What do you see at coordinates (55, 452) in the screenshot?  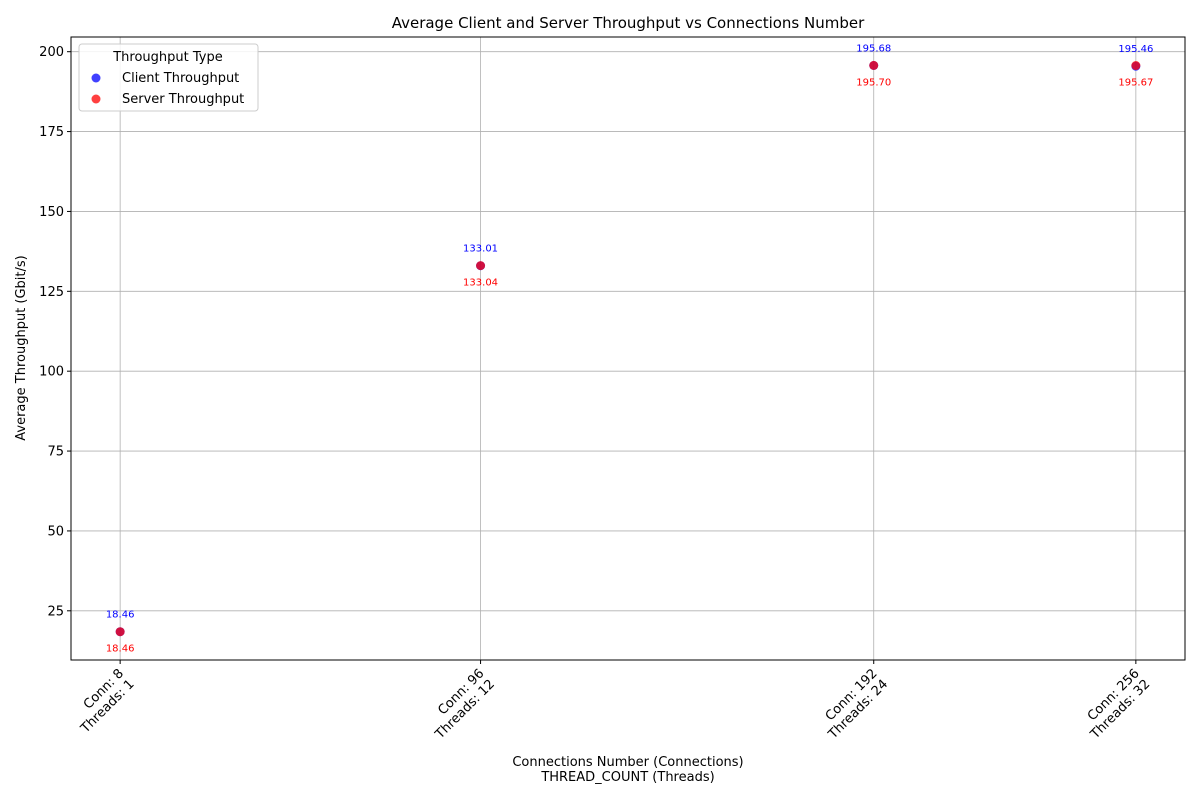 I see `y-tick-label: 75` at bounding box center [55, 452].